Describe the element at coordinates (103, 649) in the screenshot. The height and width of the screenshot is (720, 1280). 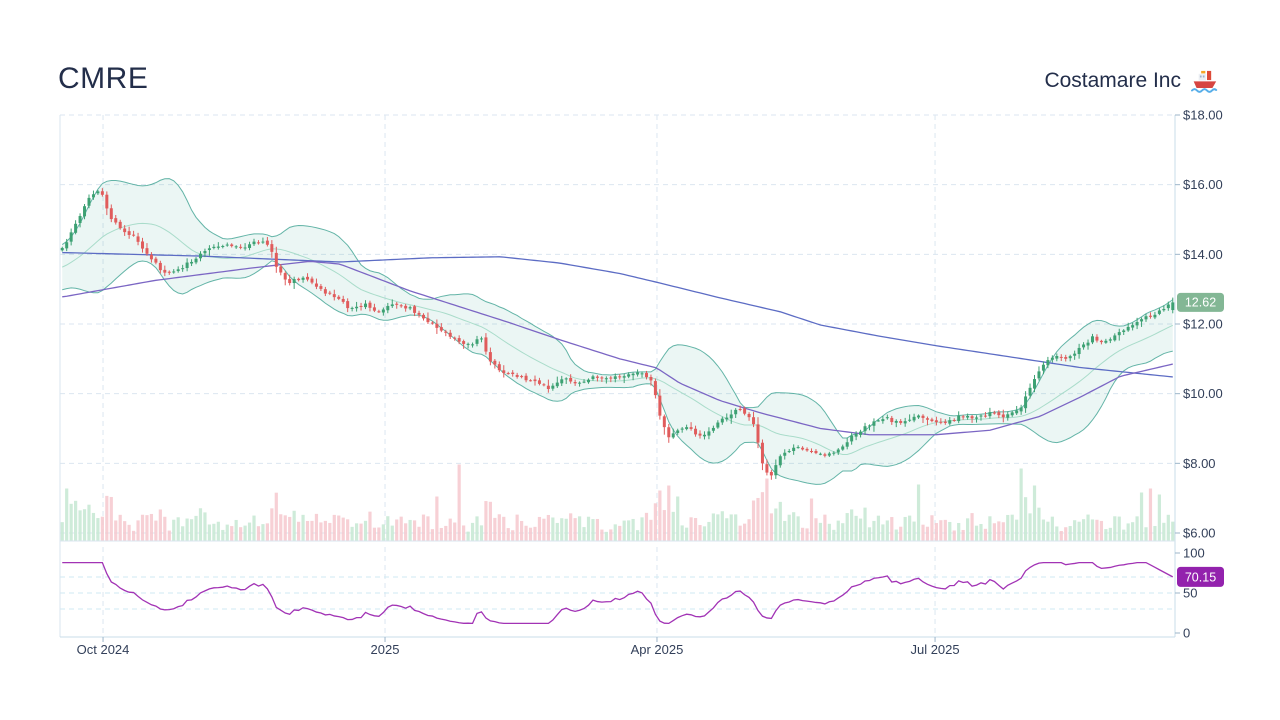
I see `x-axis-label: Oct 2024` at that location.